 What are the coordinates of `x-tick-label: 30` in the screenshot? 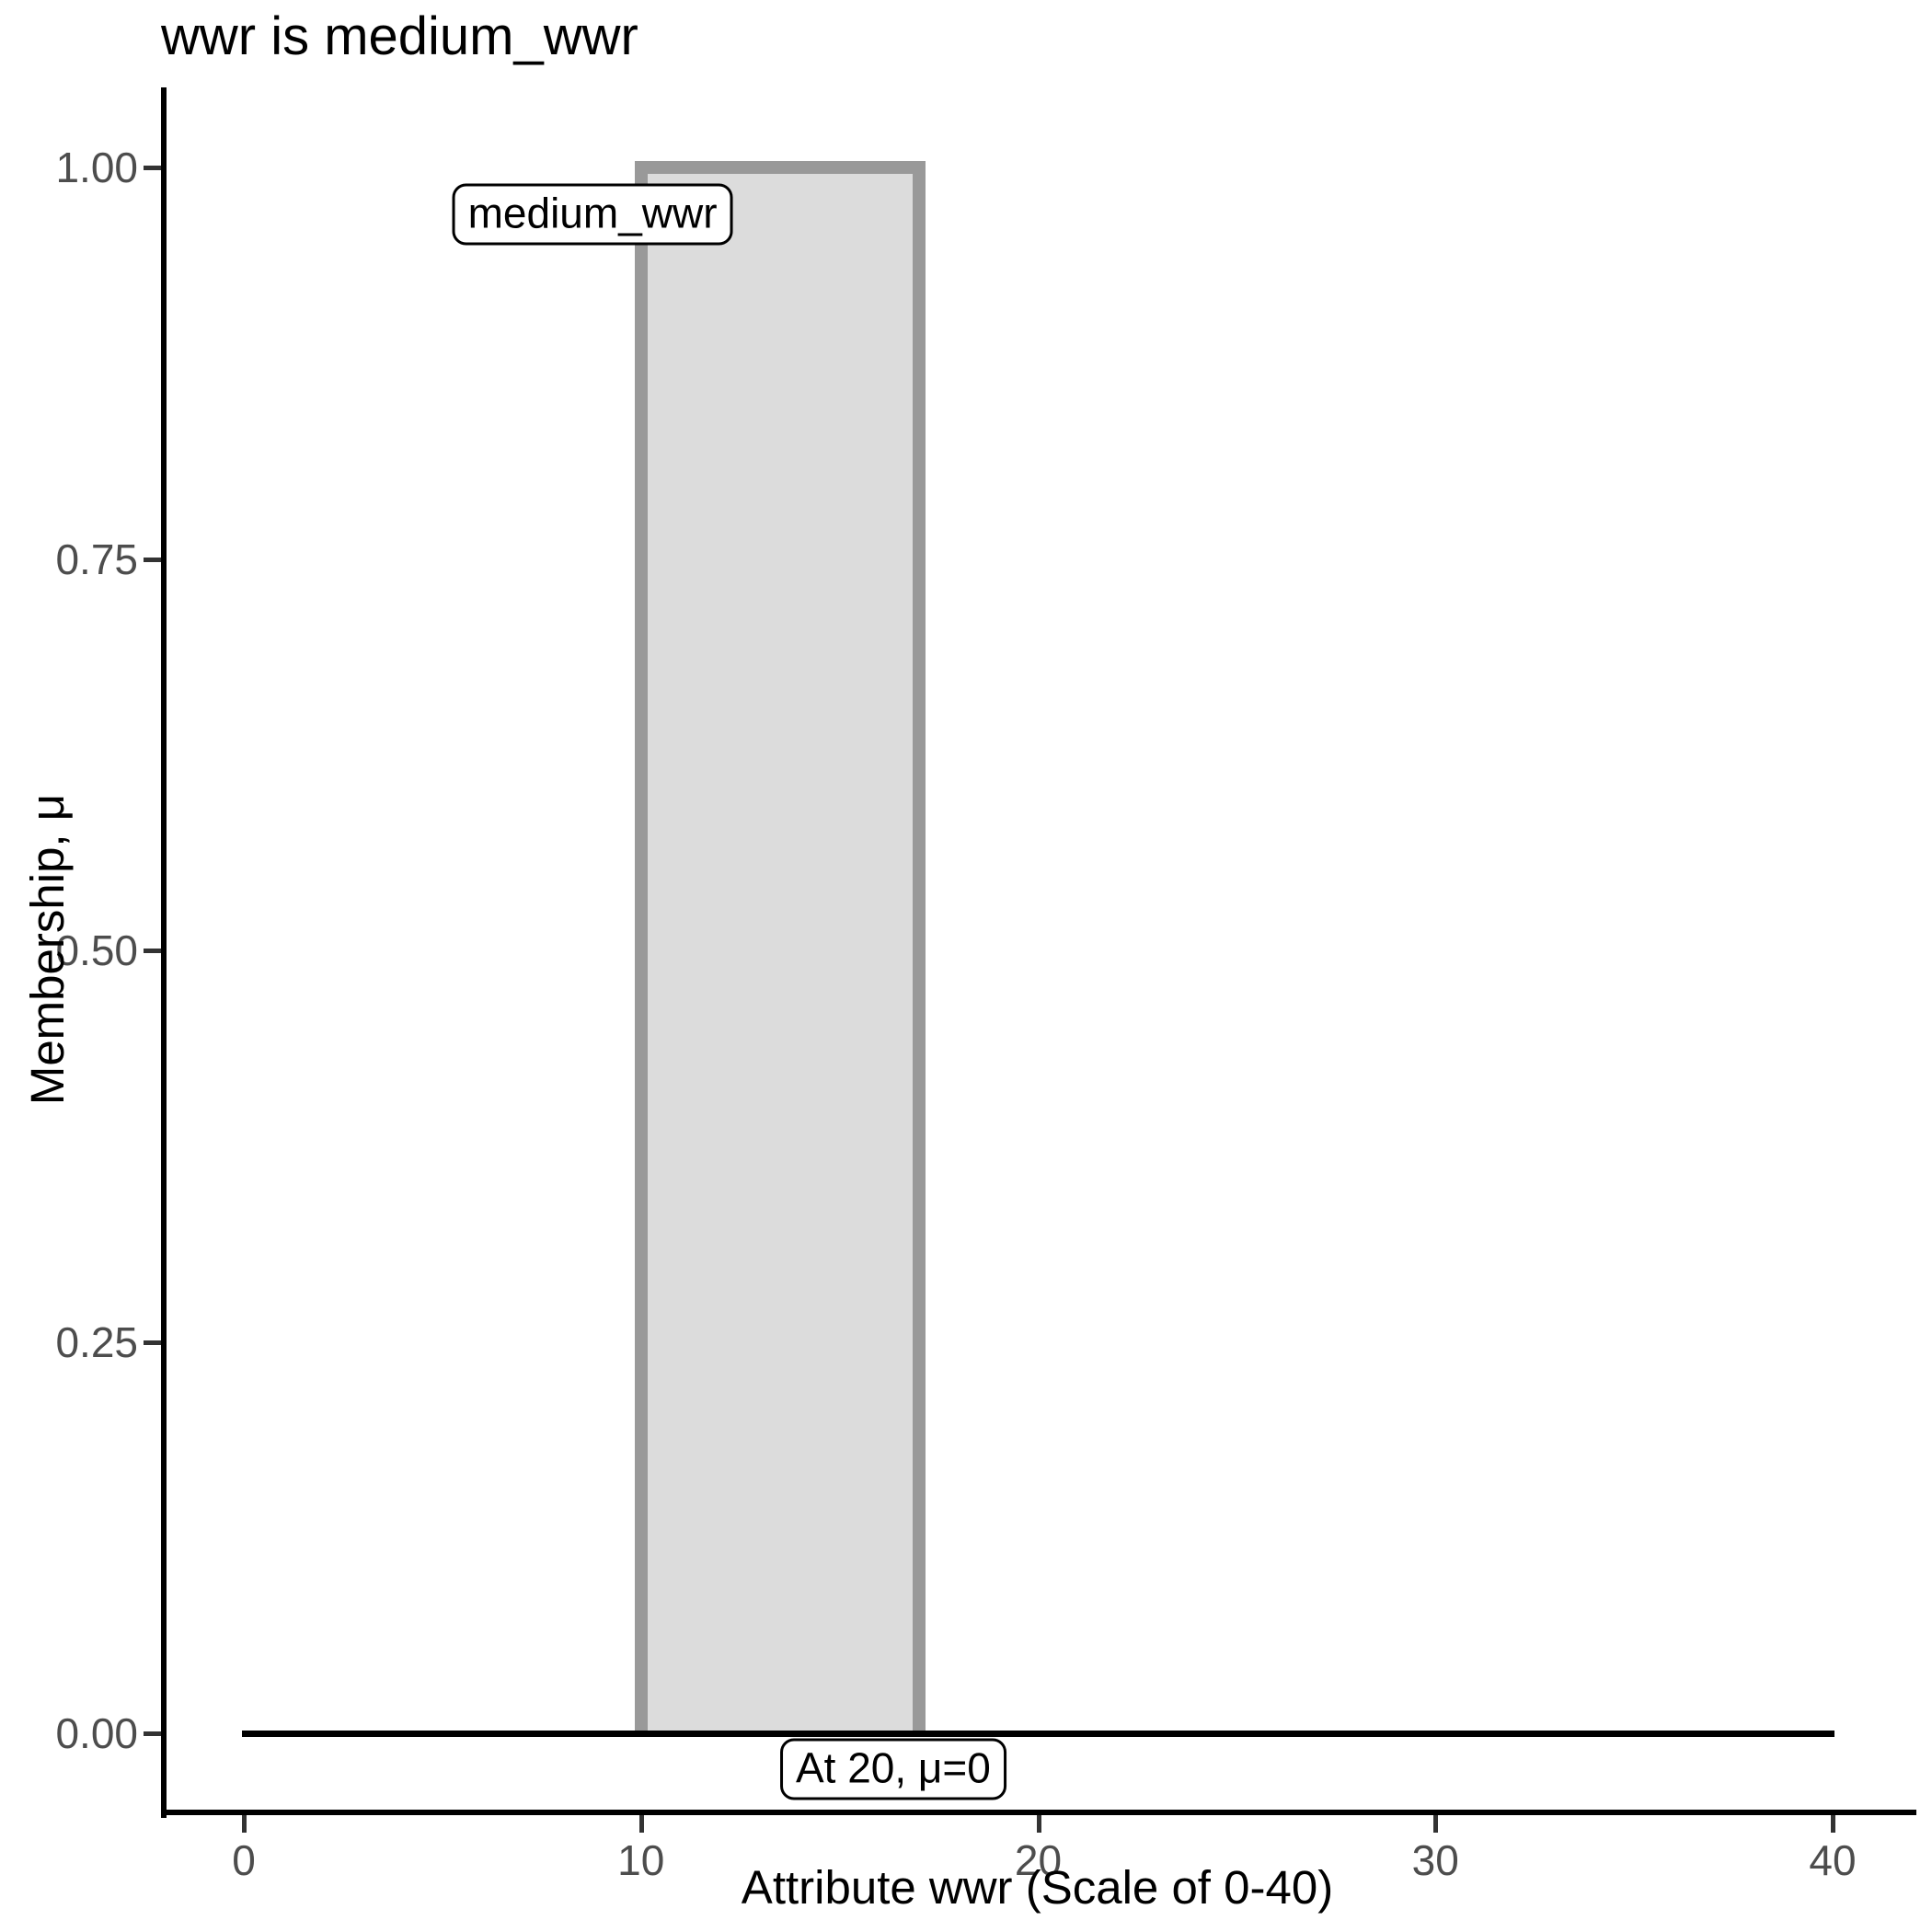 It's located at (1435, 1860).